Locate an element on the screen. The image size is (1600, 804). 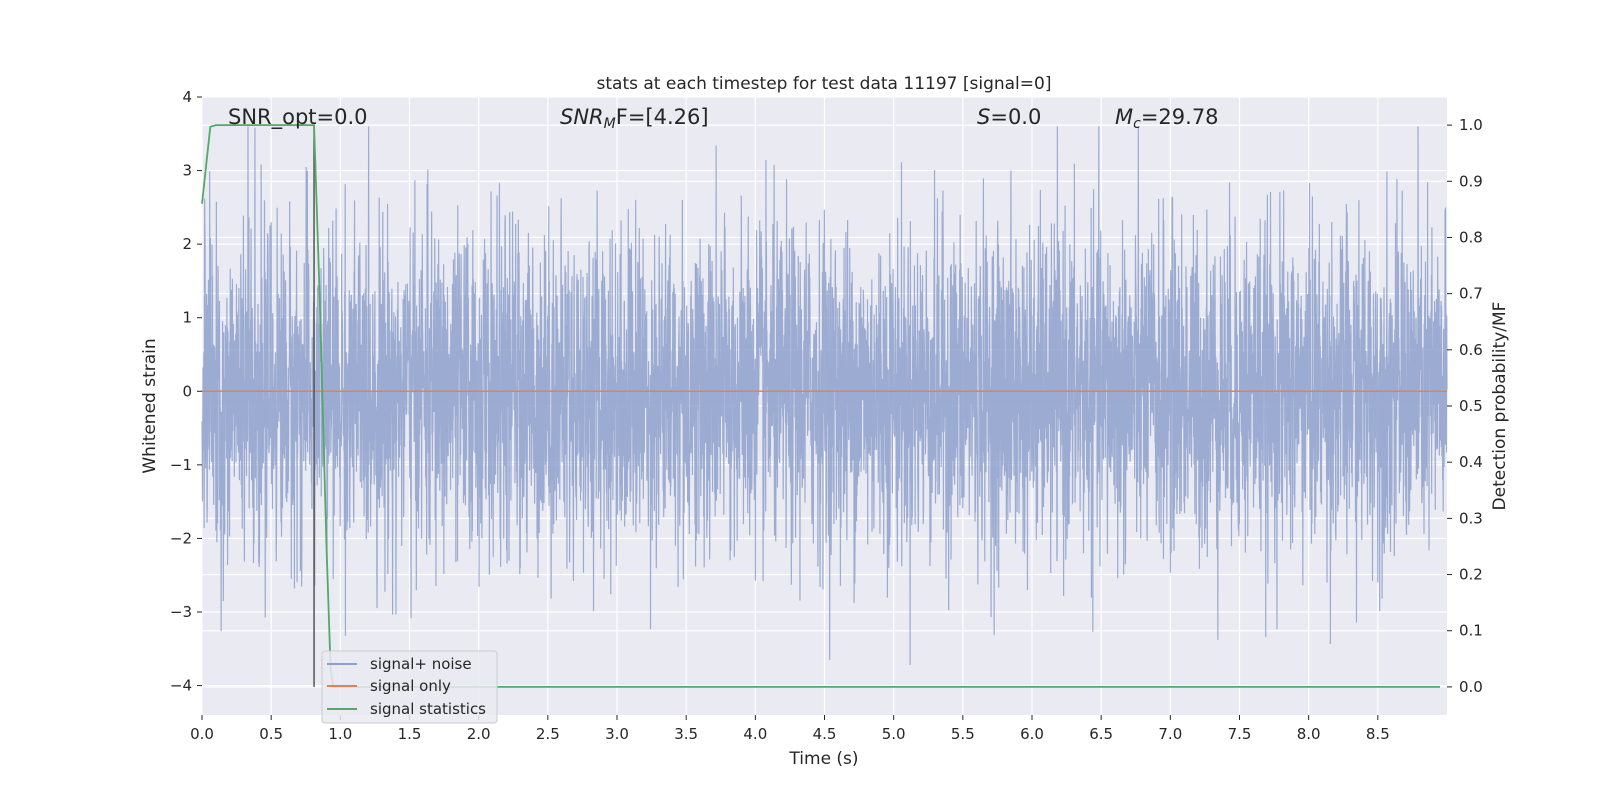
x-tick-label: 3.5 is located at coordinates (686, 734).